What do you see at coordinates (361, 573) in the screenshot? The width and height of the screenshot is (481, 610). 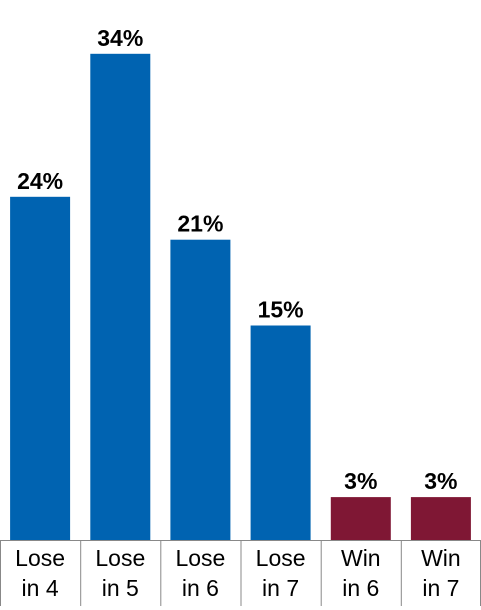 I see `x-tick-label-4: Win in 6` at bounding box center [361, 573].